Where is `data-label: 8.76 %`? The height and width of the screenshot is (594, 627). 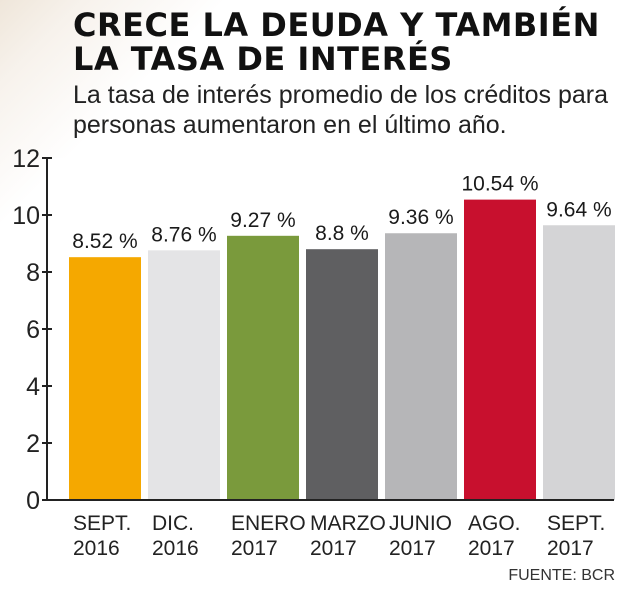
data-label: 8.76 % is located at coordinates (183, 234).